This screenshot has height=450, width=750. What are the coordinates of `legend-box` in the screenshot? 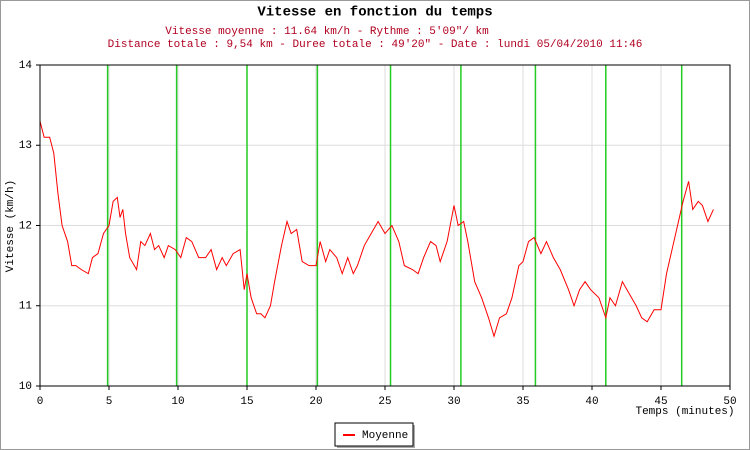 It's located at (374, 434).